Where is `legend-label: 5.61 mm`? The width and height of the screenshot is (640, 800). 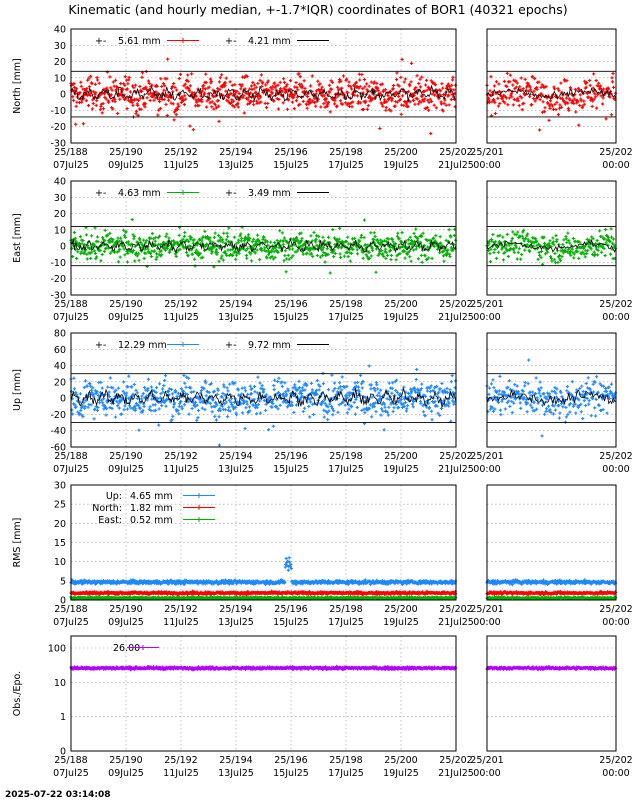 legend-label: 5.61 mm is located at coordinates (139, 41).